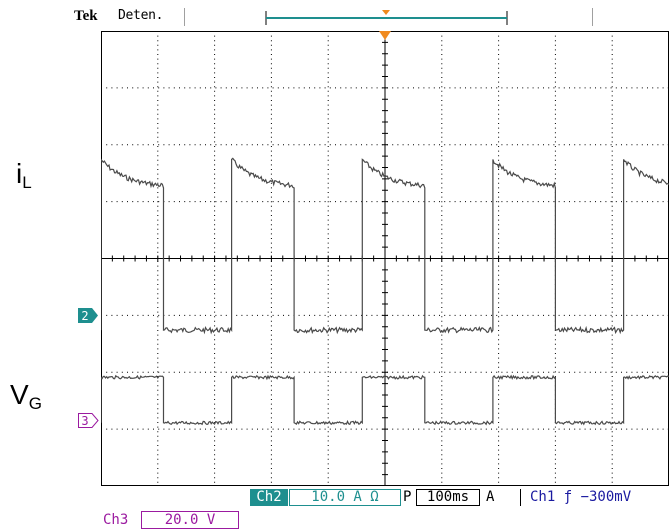 Image resolution: width=669 pixels, height=531 pixels. I want to click on acquisition-mode-readout: P, so click(407, 497).